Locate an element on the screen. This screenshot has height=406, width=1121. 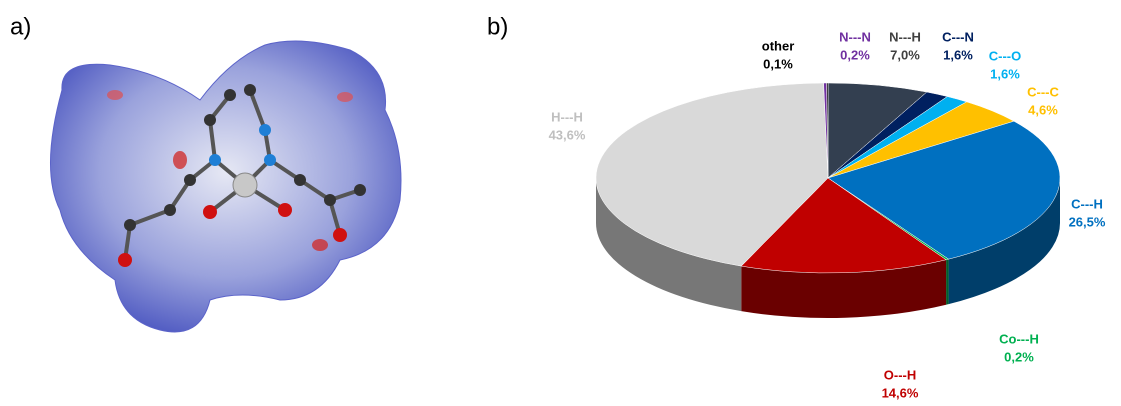
slice-value-label: 4,6% is located at coordinates (1043, 109).